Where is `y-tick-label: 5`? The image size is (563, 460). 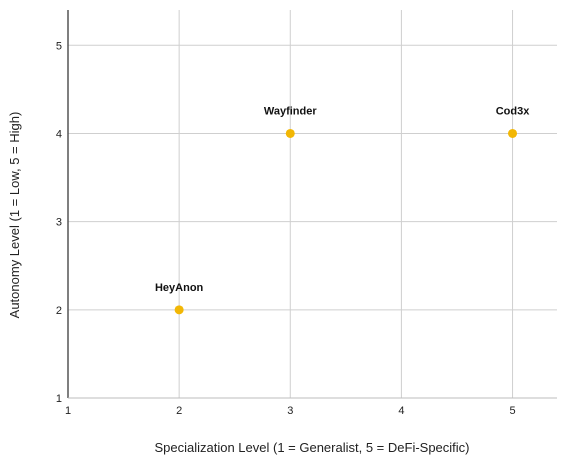 y-tick-label: 5 is located at coordinates (59, 46).